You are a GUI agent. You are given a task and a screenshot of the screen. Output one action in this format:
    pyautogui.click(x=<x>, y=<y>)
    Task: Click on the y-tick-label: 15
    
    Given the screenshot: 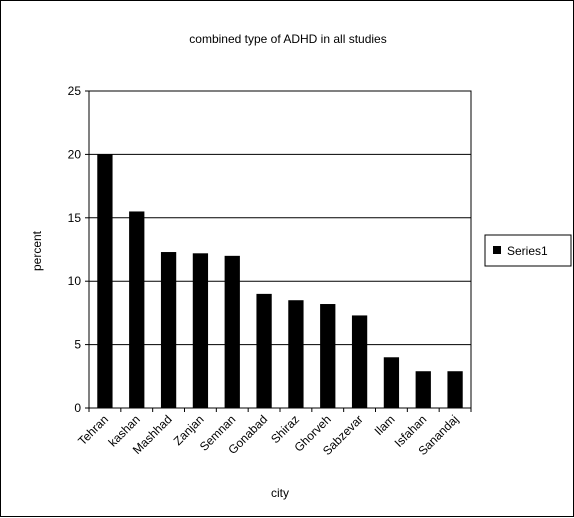 What is the action you would take?
    pyautogui.click(x=75, y=218)
    